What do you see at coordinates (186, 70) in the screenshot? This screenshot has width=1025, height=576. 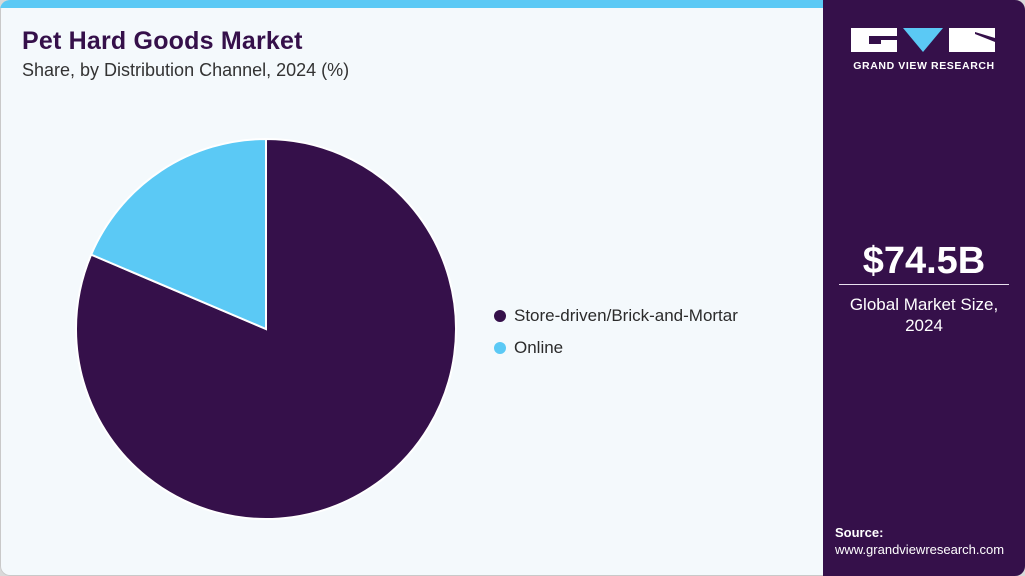 I see `chart-subtitle: Share, by Distribution Channel, 2024 (%)` at bounding box center [186, 70].